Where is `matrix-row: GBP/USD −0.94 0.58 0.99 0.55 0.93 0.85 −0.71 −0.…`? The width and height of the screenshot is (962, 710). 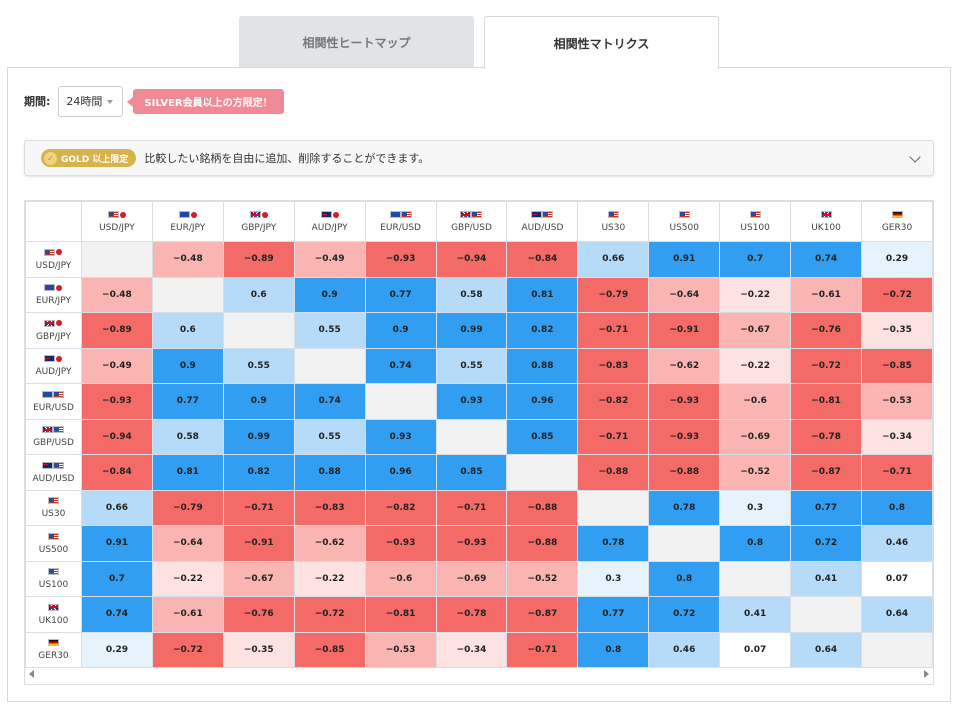
matrix-row: GBP/USD −0.94 0.58 0.99 0.55 0.93 0.85 −0.71 −0.… is located at coordinates (479, 436).